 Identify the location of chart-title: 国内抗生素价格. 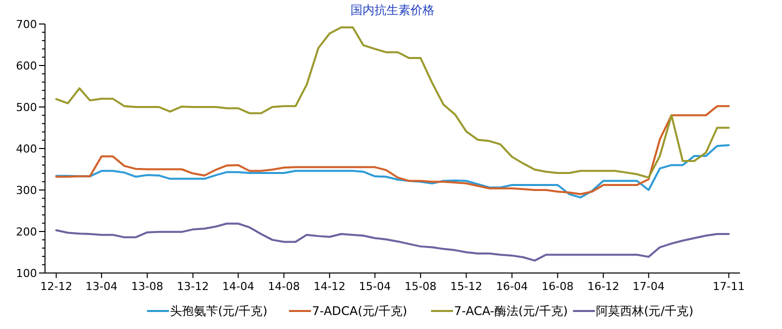
(392, 10).